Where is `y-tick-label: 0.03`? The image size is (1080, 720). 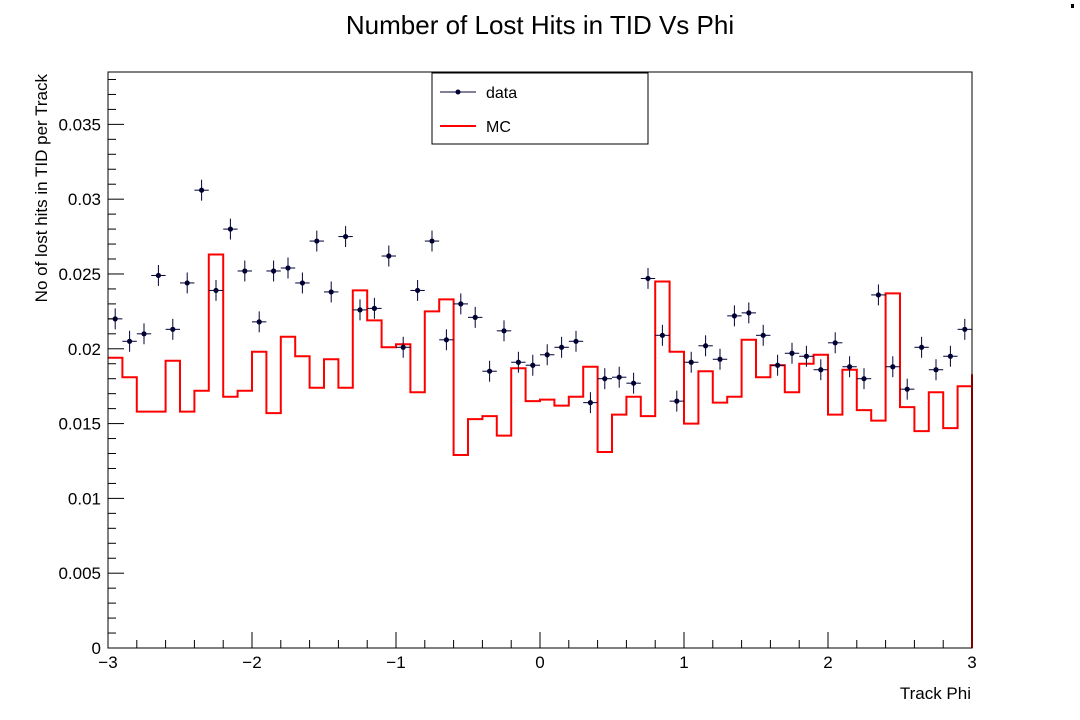
y-tick-label: 0.03 is located at coordinates (84, 199).